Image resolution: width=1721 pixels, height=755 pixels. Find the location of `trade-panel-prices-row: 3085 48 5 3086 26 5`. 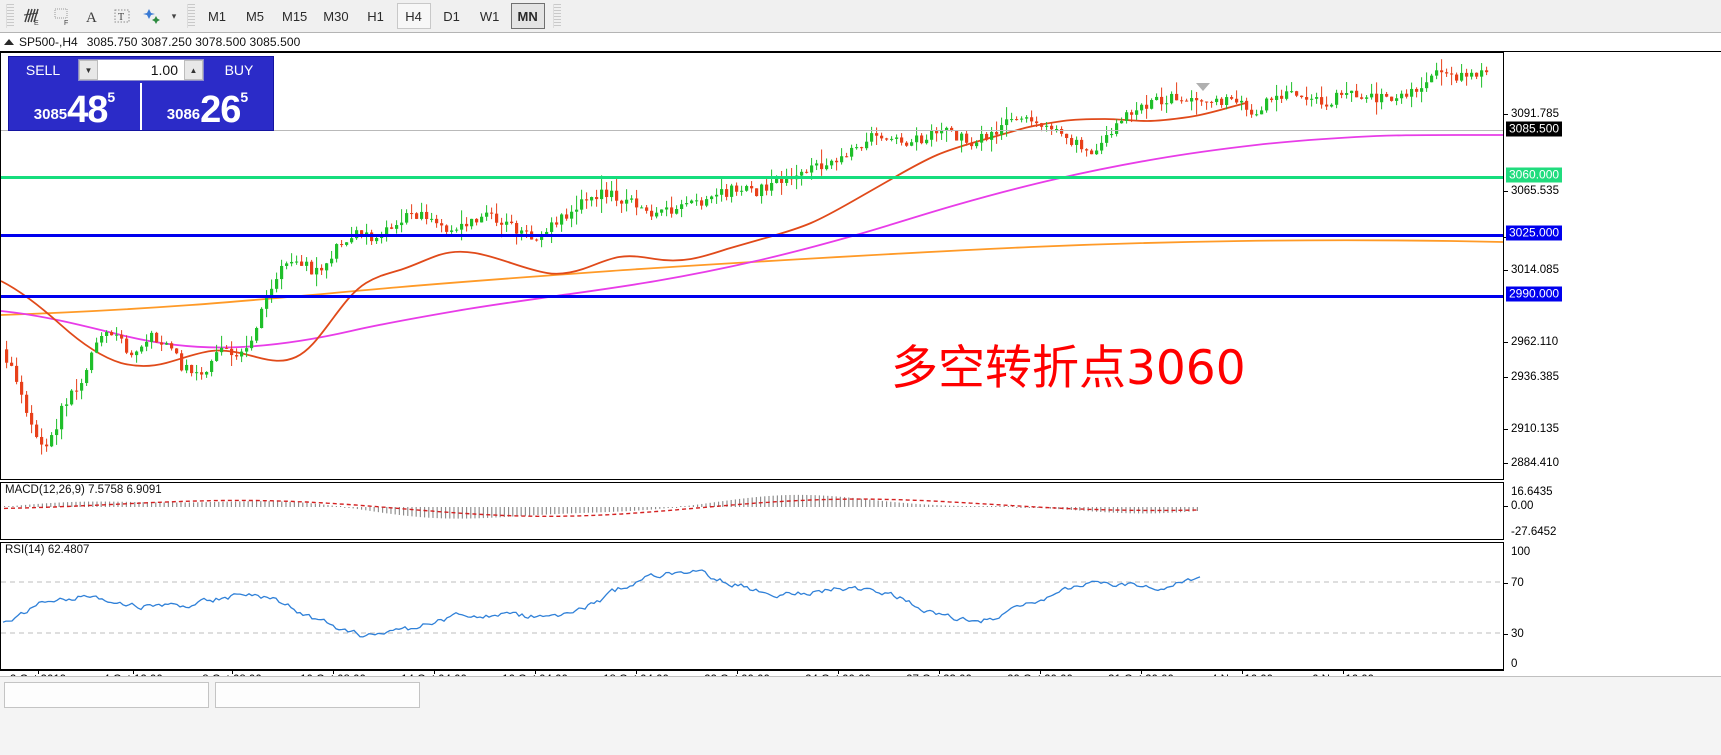

trade-panel-prices-row: 3085 48 5 3086 26 5 is located at coordinates (141, 106).